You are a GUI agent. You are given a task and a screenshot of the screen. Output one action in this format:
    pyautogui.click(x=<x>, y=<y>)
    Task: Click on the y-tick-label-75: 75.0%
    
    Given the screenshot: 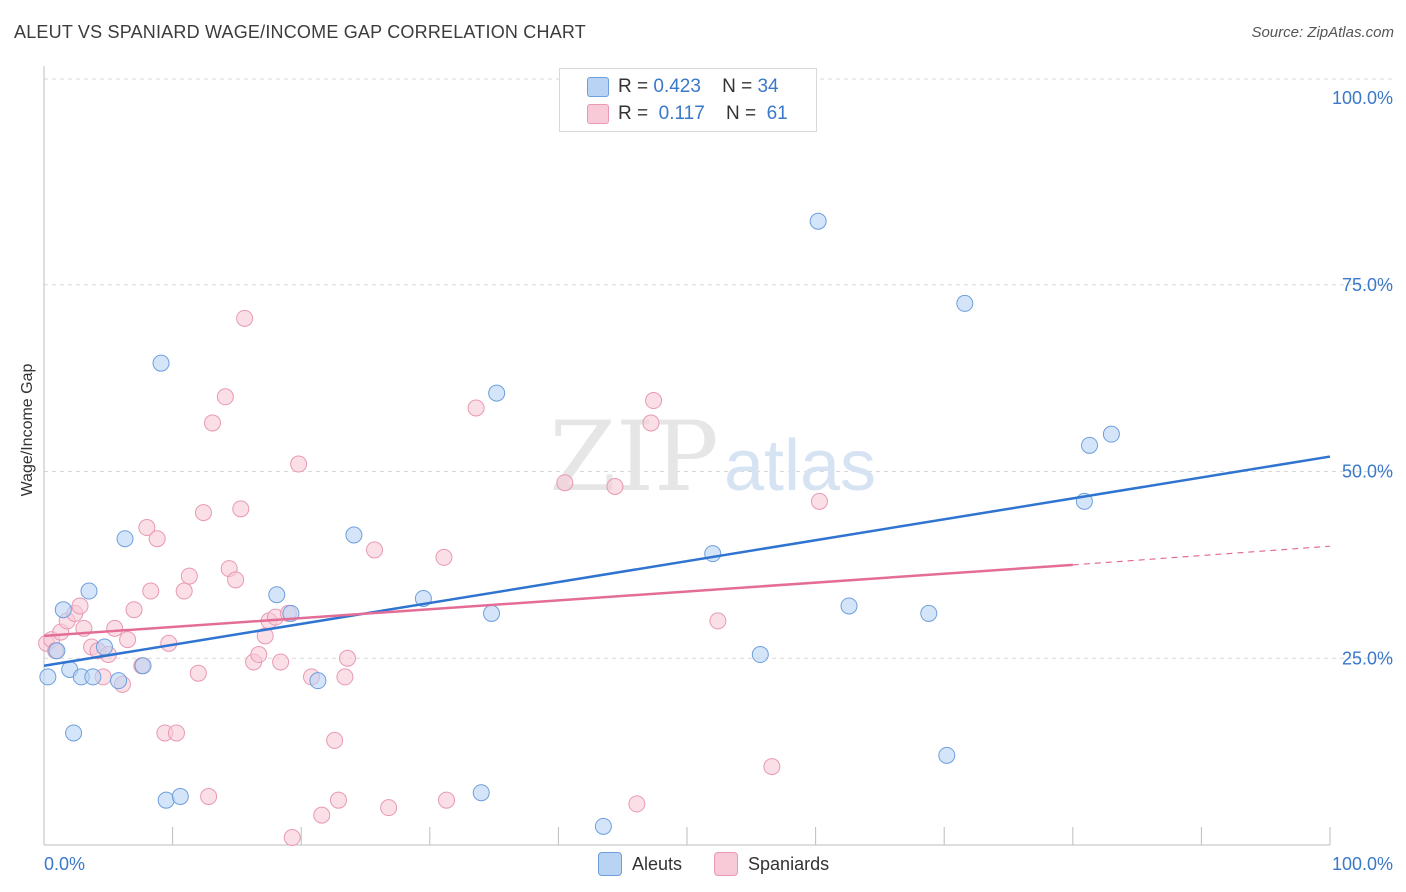 What is the action you would take?
    pyautogui.click(x=1367, y=285)
    